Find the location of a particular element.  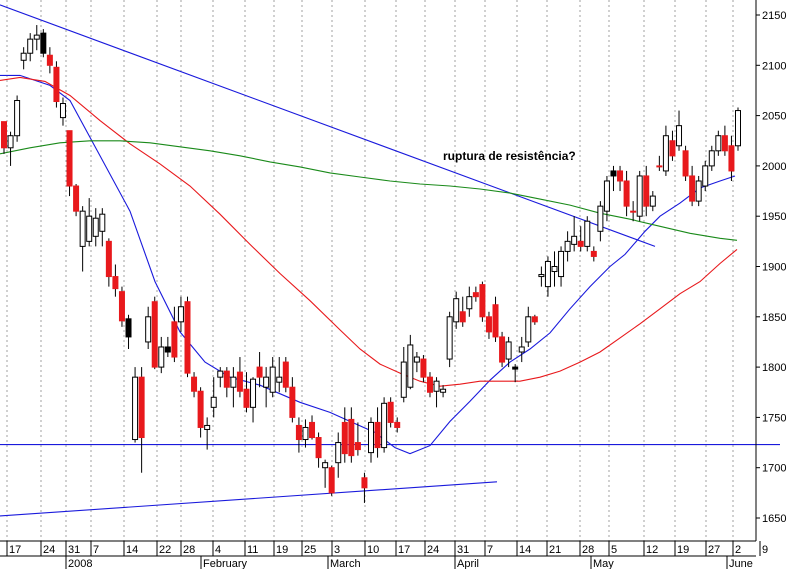

y-tick-label: 2050 is located at coordinates (774, 117).